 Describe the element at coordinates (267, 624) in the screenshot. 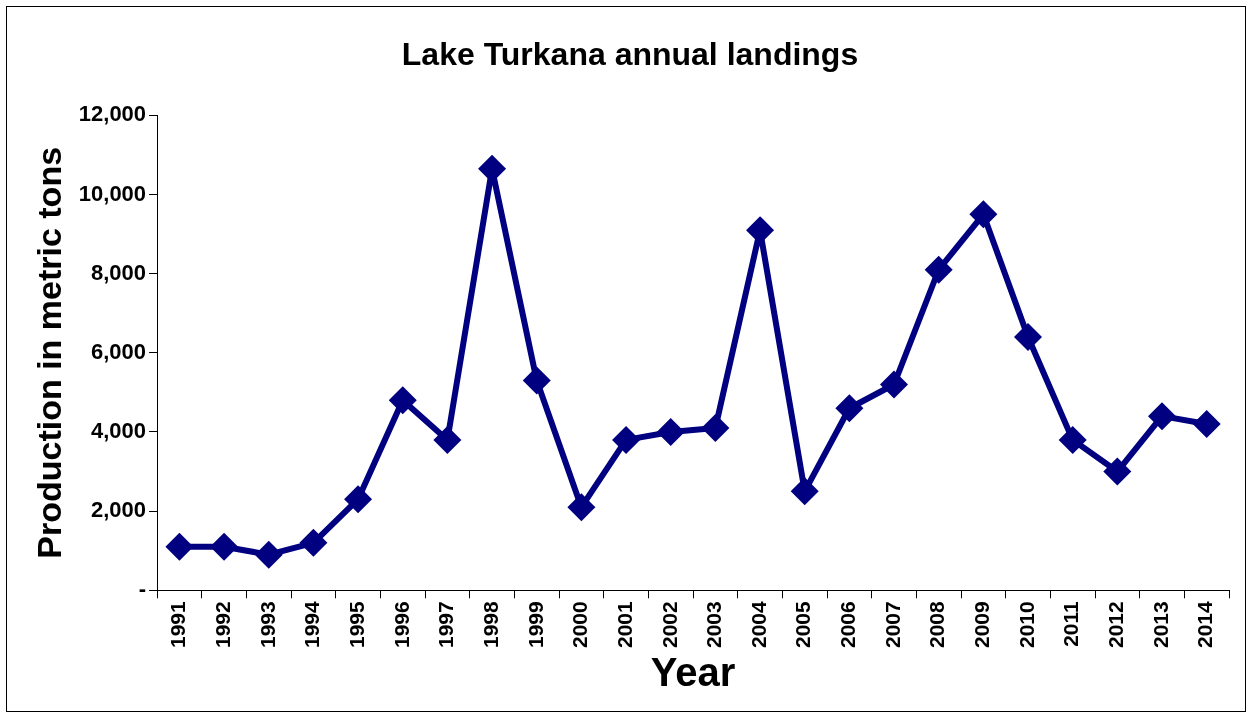

I see `x-tick-label: 1993` at that location.